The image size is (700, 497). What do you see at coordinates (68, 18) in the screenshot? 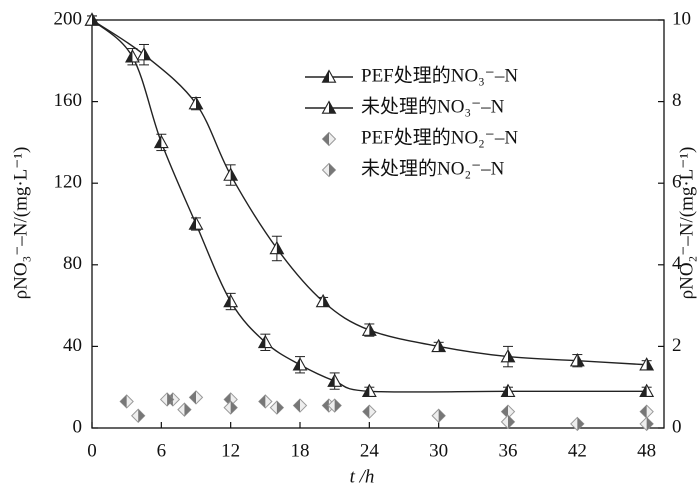
I see `y-tick-label: 200` at bounding box center [68, 18].